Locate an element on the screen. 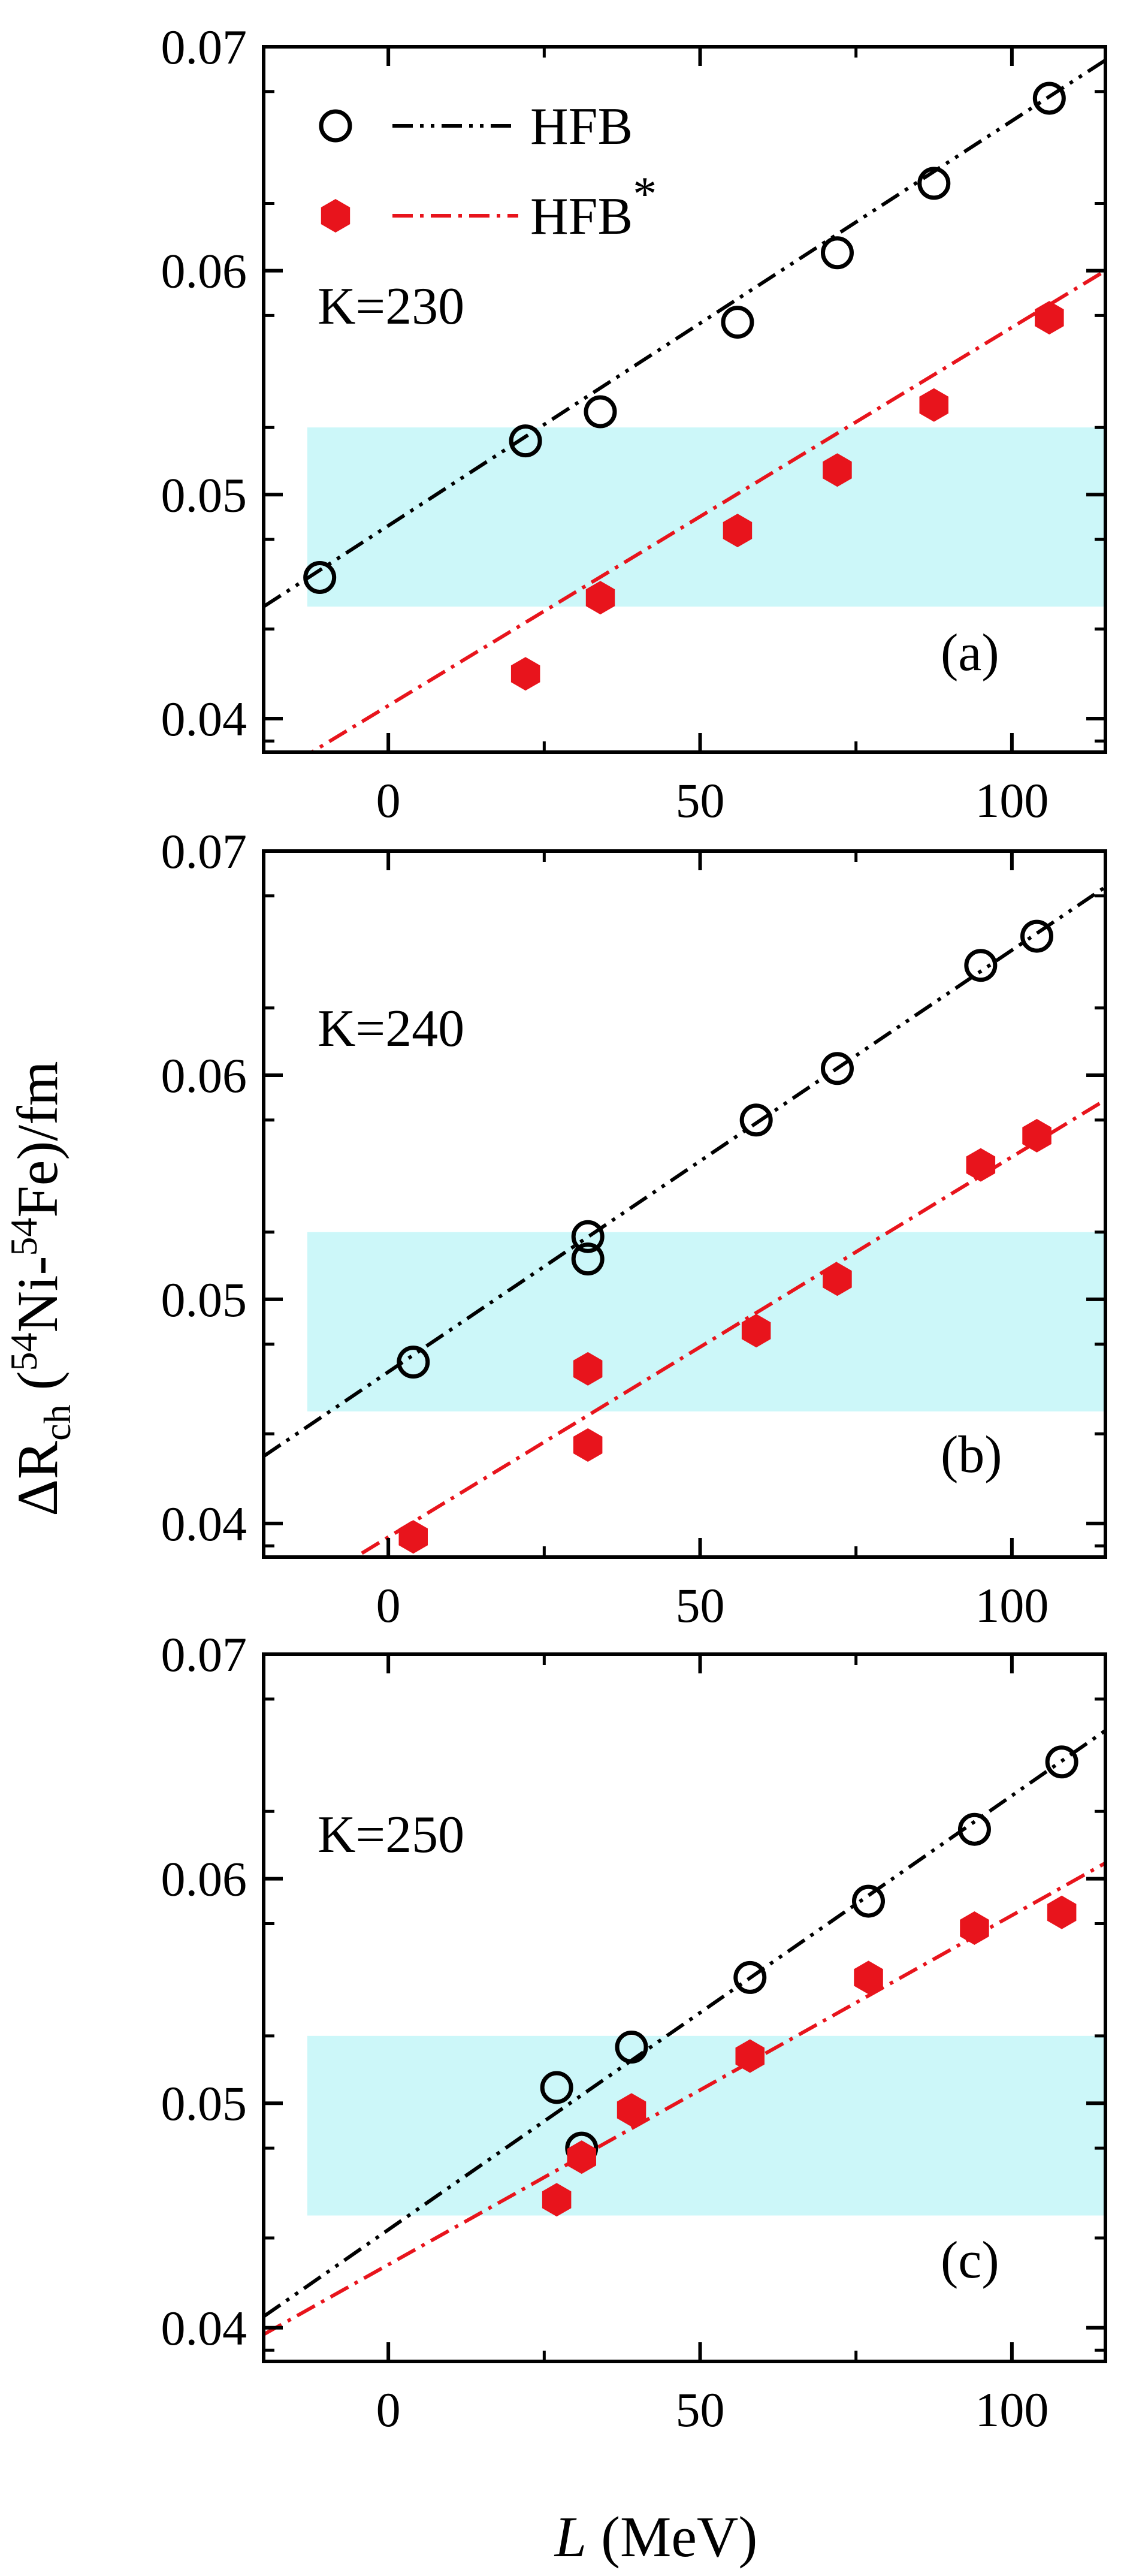 This screenshot has width=1121, height=2576. y-axis-title-sub: ch is located at coordinates (57, 1423).